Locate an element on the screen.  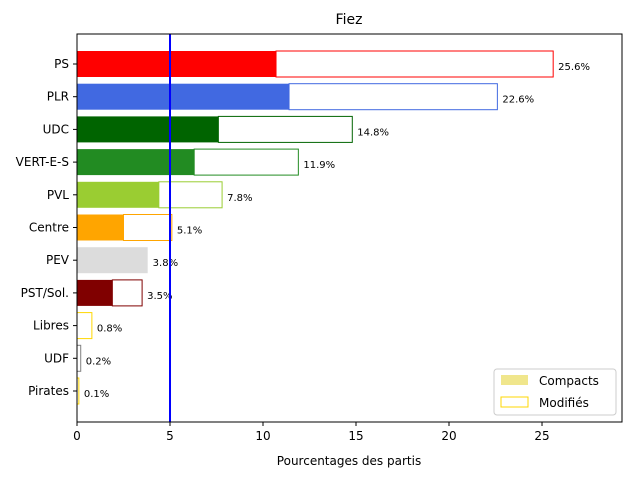
y-tick-label: PLR is located at coordinates (58, 97).